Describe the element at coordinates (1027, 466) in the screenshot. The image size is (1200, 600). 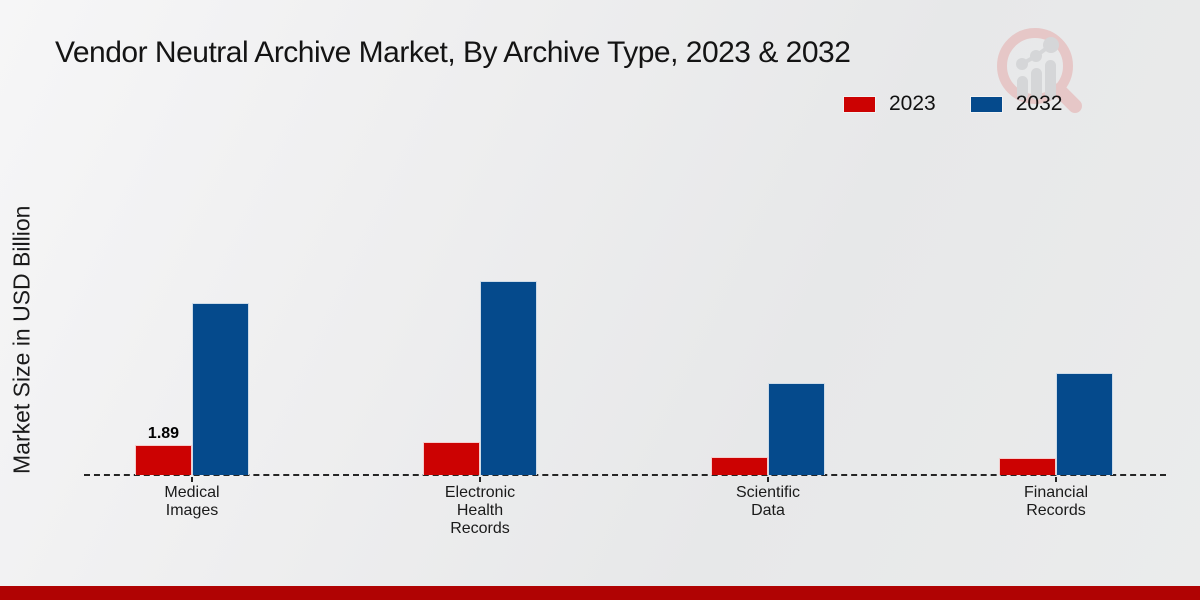
I see `bar-2023-financial-records` at that location.